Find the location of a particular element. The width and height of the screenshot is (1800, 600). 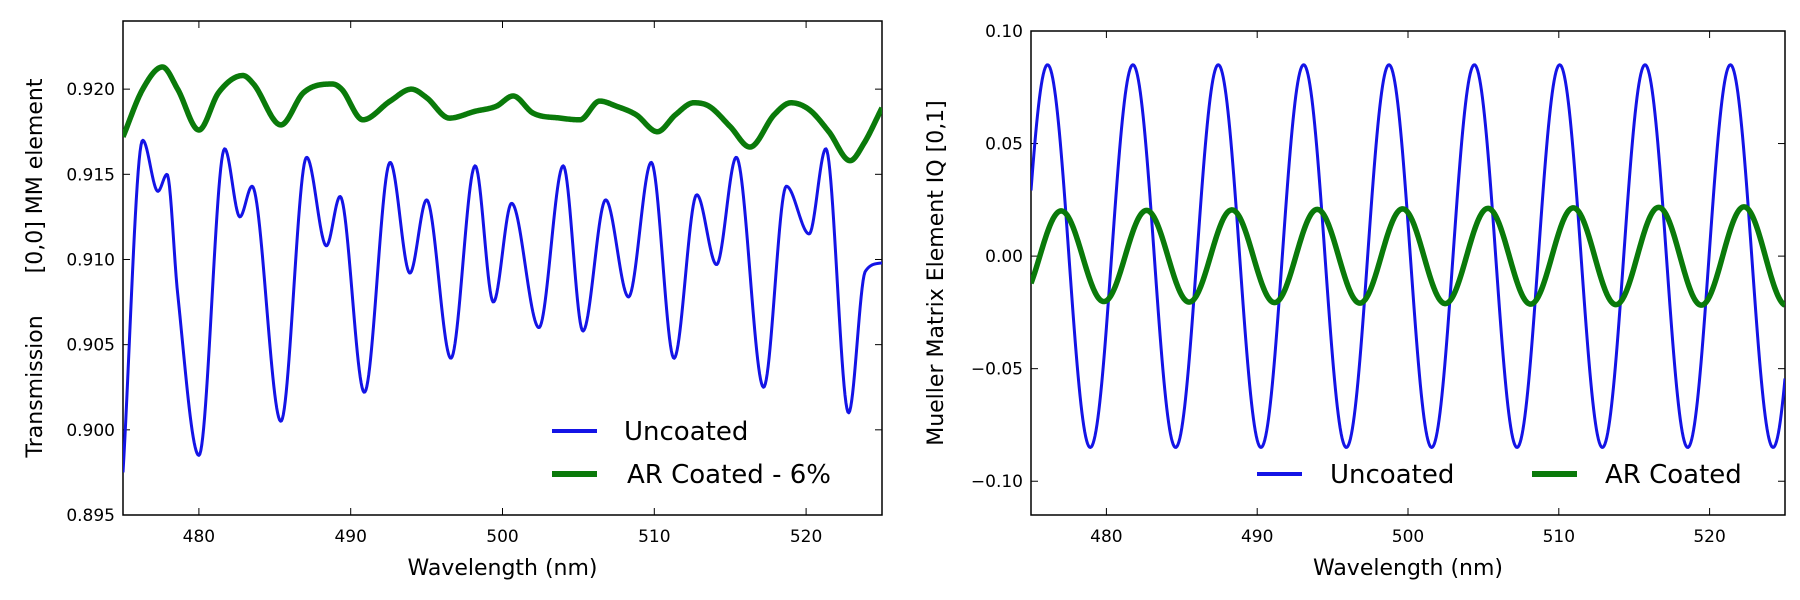

left-x-axis-label: Wavelength (nm) is located at coordinates (502, 568).